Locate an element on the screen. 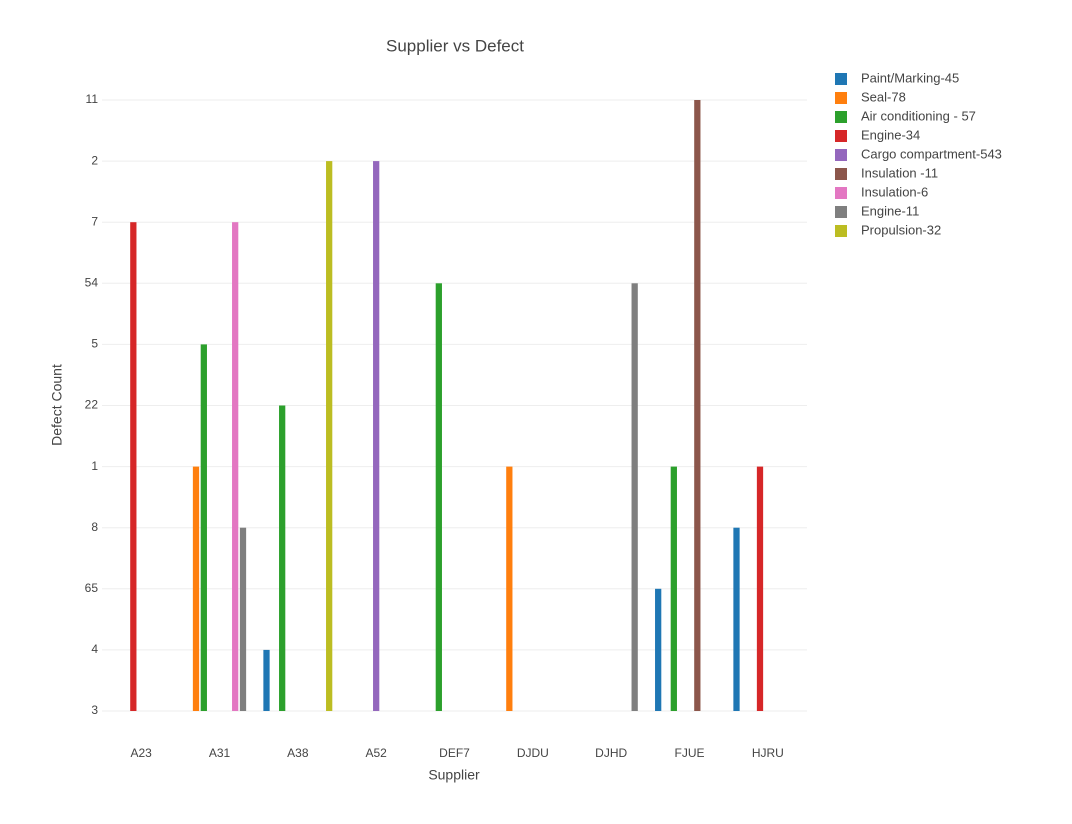  x-tick-label: HJRU is located at coordinates (768, 753).